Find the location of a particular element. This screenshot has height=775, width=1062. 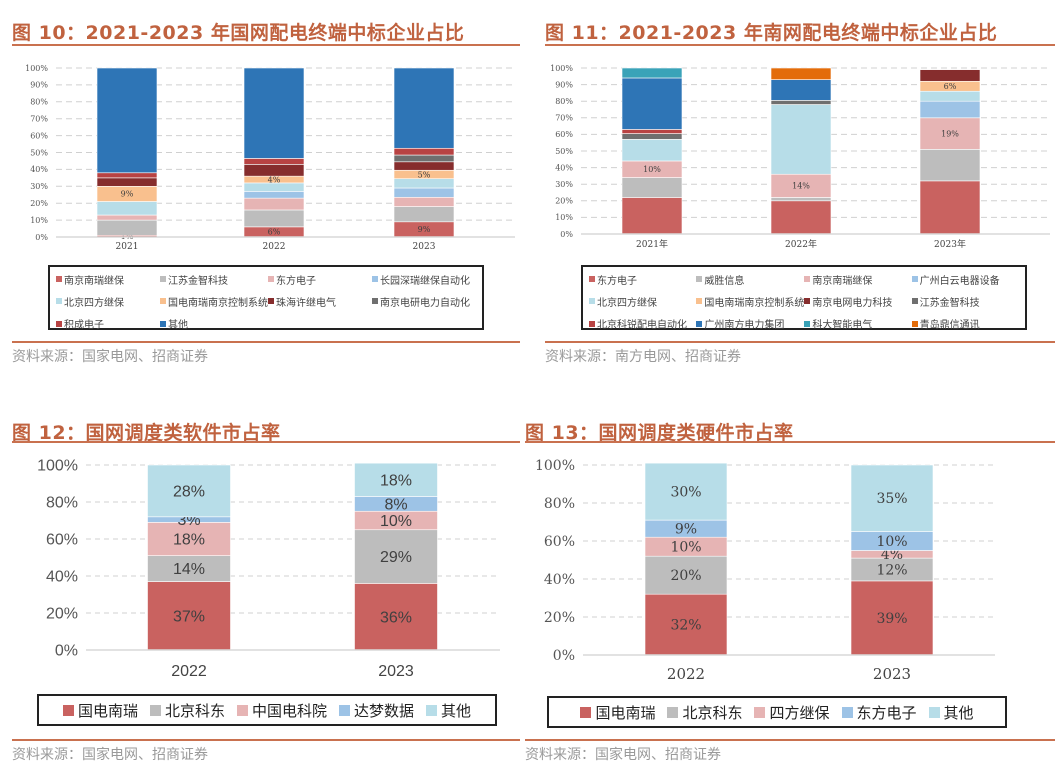

figure-13-legend: 国电南瑞 北京科东 四方继保 东方电子 其他 is located at coordinates (777, 712).